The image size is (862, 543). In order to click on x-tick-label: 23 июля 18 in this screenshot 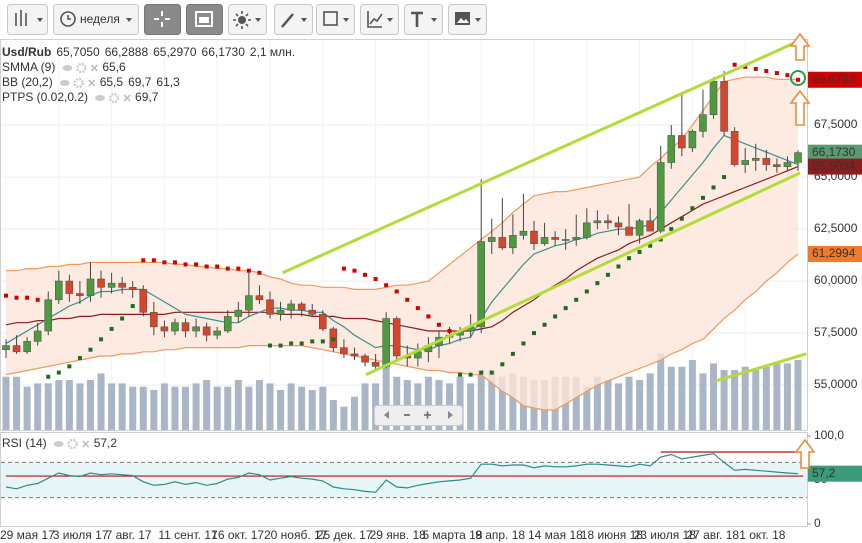, I will do `click(665, 535)`.